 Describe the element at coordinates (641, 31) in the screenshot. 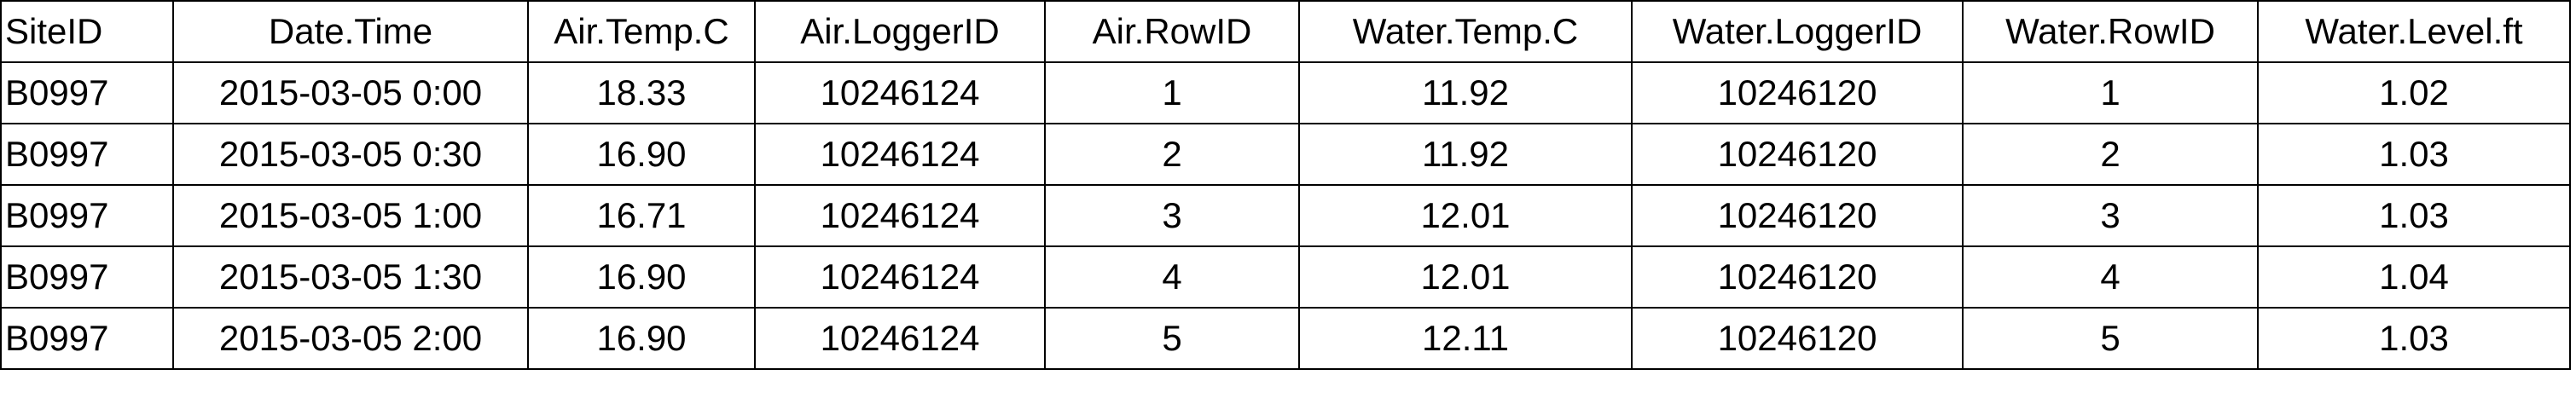

I see `header-air-temp: Air.Temp.C` at that location.